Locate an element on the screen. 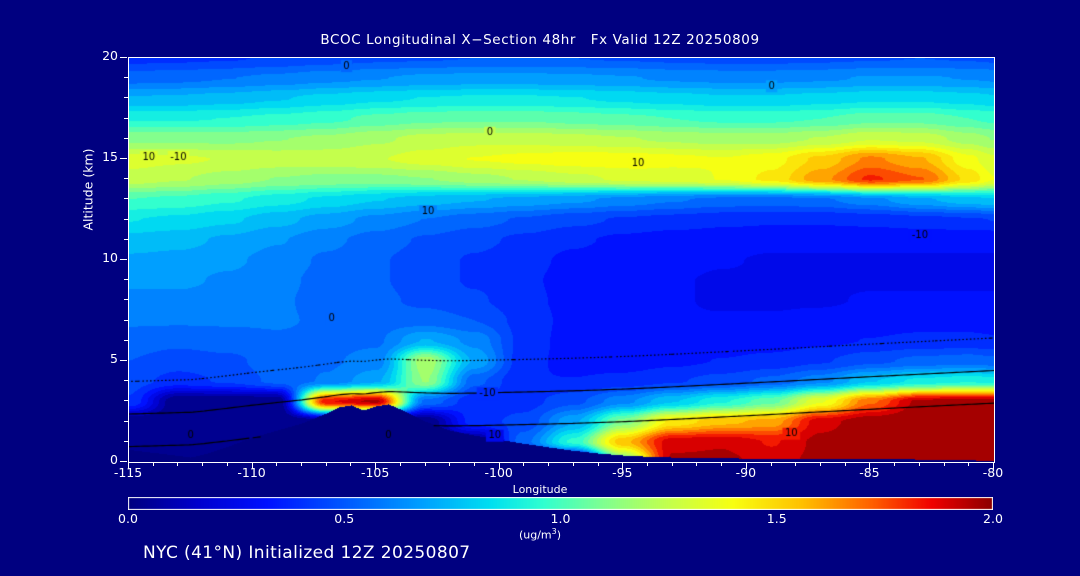  x-tick-label: -105 is located at coordinates (375, 472).